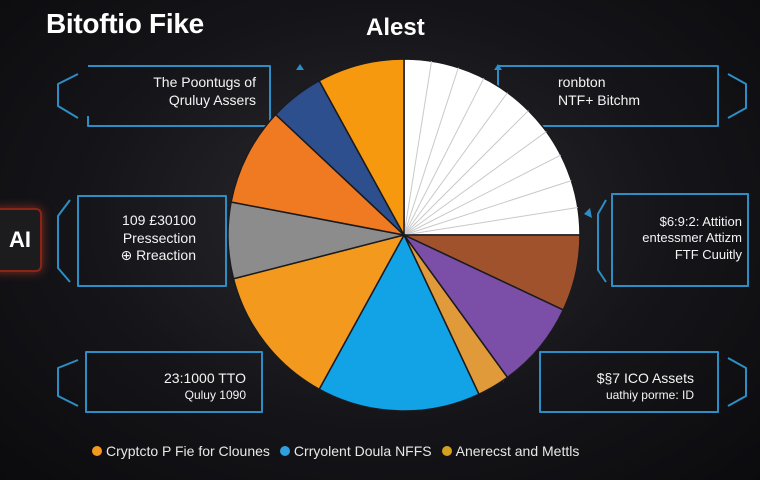  Describe the element at coordinates (692, 238) in the screenshot. I see `callout-mid-right-line2: entessmer Attizm` at that location.